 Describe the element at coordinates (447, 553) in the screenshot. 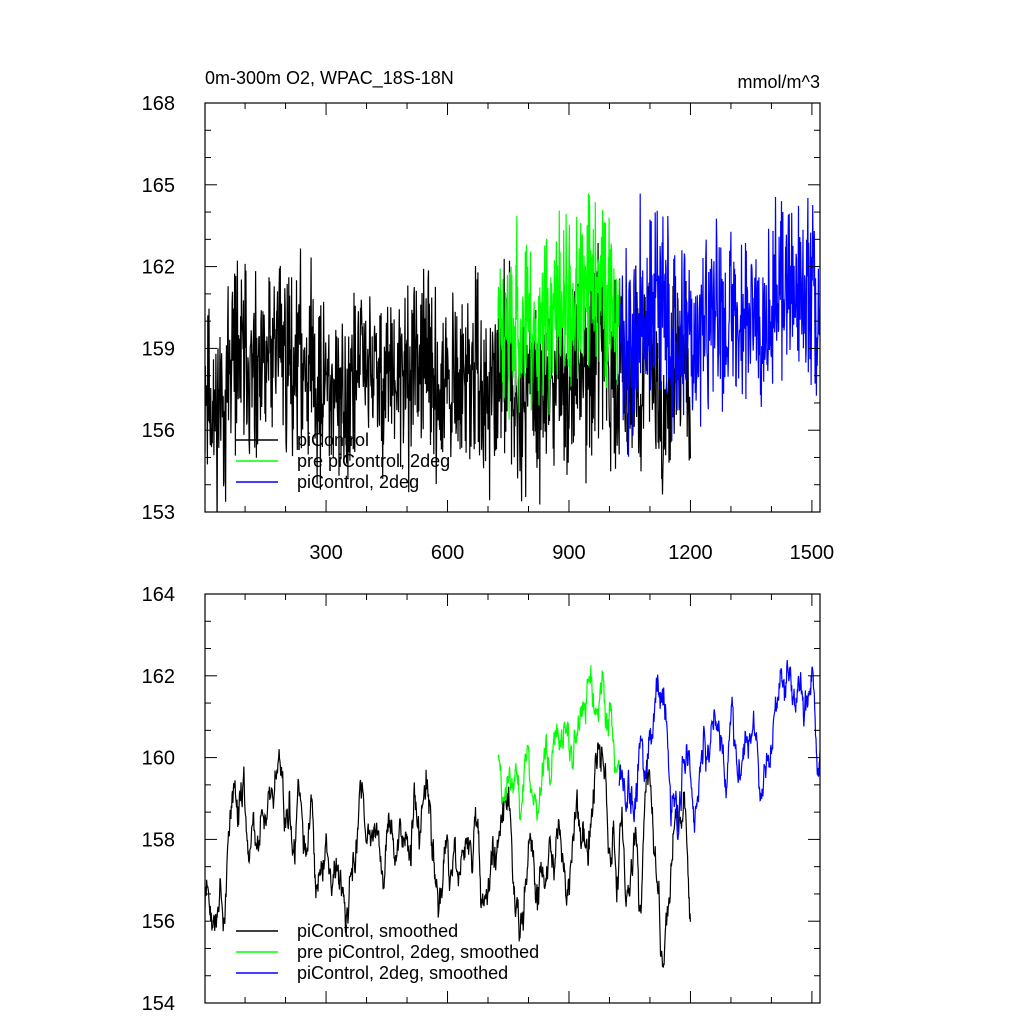

I see `x-tick-label: 600` at that location.